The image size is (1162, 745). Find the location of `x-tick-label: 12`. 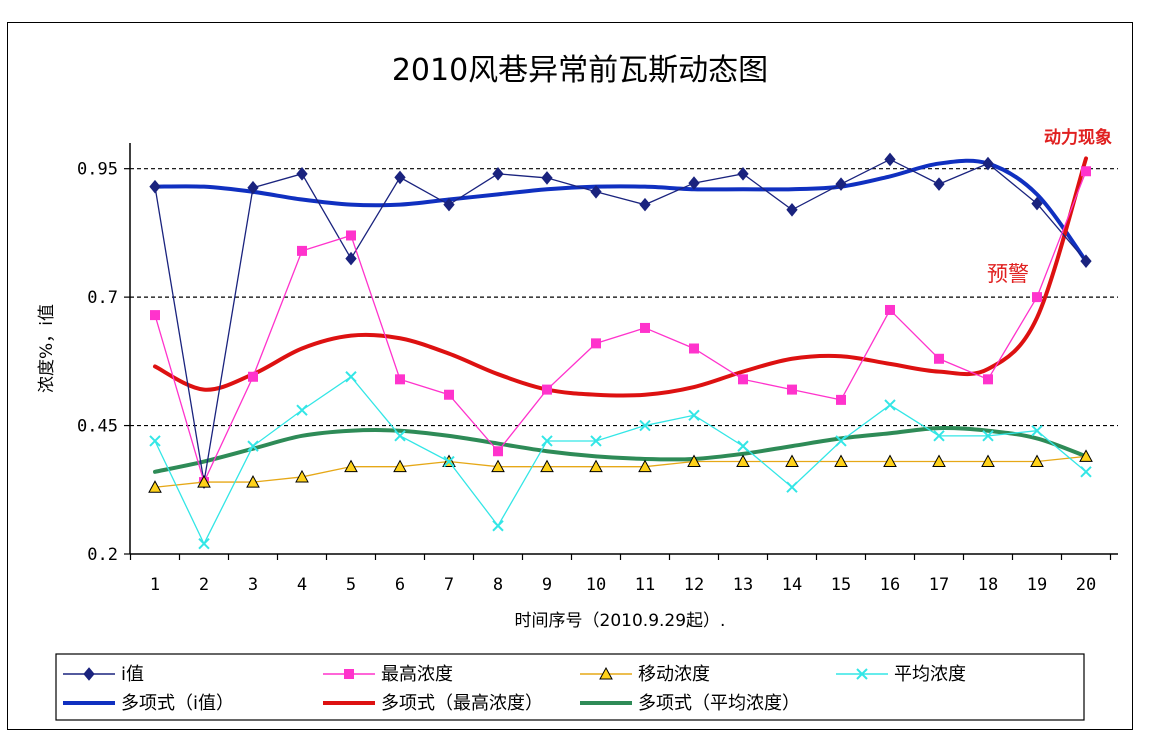

x-tick-label: 12 is located at coordinates (694, 585).